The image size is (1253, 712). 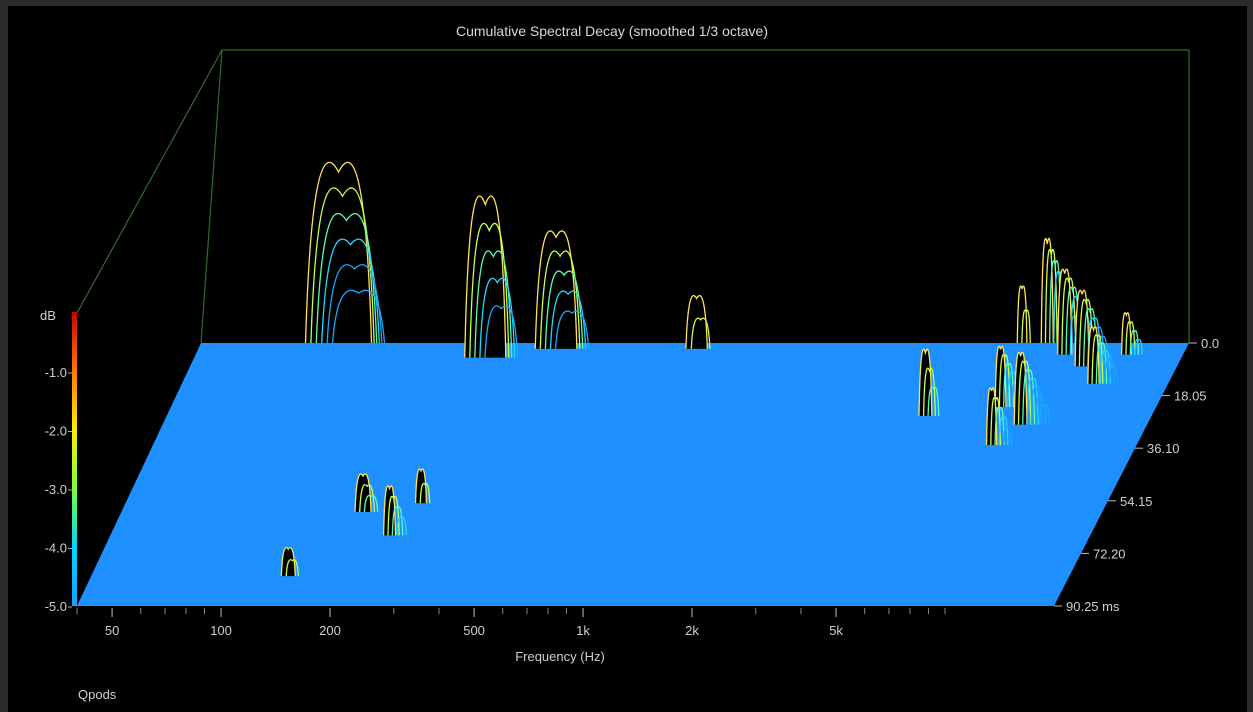 What do you see at coordinates (1093, 606) in the screenshot?
I see `time-tick-label: 90.25 ms` at bounding box center [1093, 606].